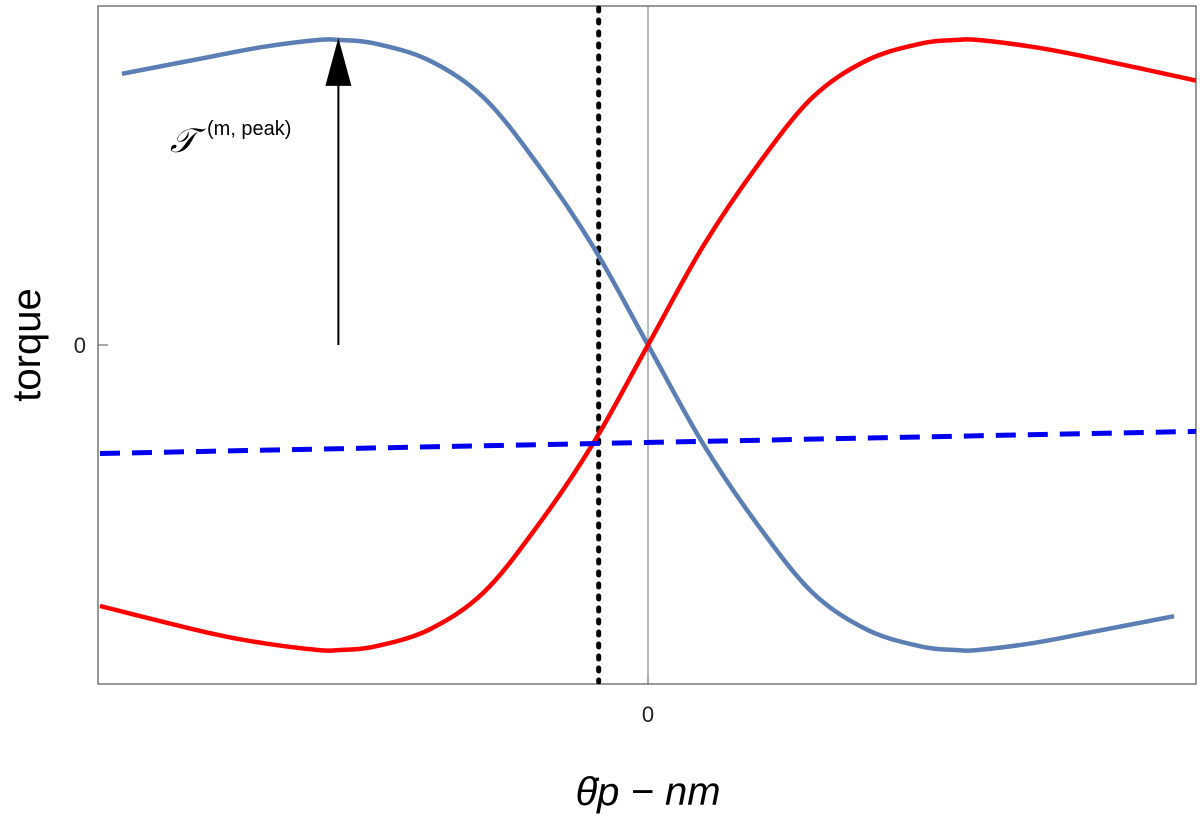  I want to click on peak-annotation-symbol: 𝒯, so click(188, 141).